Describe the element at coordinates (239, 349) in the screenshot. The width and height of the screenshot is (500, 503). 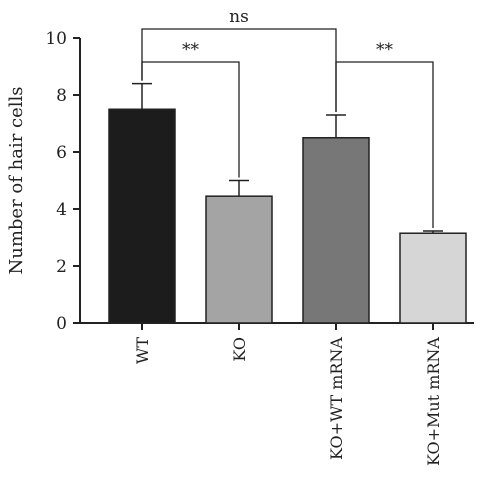
I see `x-tick-label: KO` at that location.